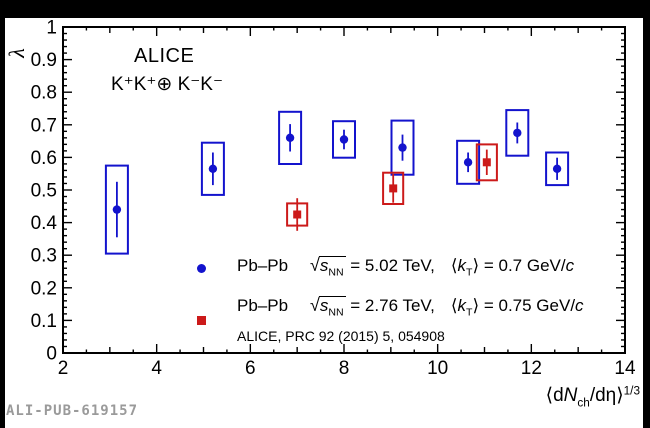  Describe the element at coordinates (167, 84) in the screenshot. I see `pair-label: K⁺K⁺⊕ K⁻K⁻` at that location.